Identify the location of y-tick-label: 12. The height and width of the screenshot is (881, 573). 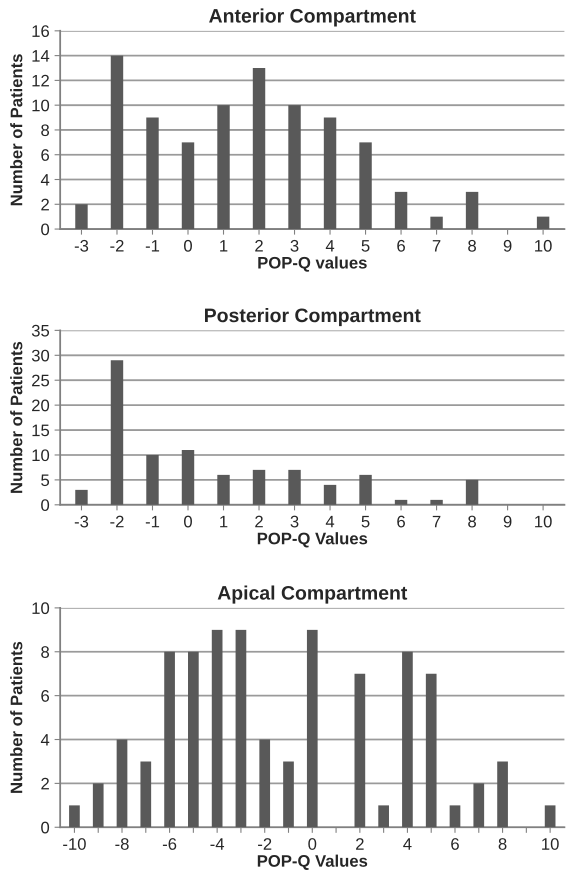
(40, 80).